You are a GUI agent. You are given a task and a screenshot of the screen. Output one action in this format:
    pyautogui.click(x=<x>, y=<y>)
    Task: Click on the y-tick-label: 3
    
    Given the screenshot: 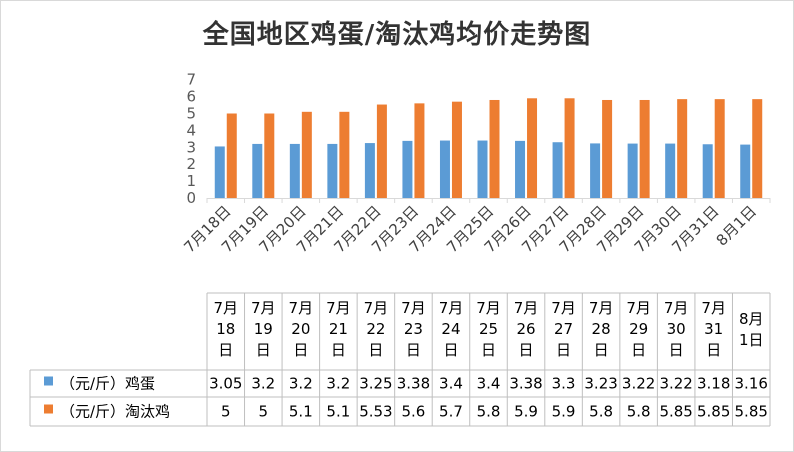 What is the action you would take?
    pyautogui.click(x=191, y=147)
    